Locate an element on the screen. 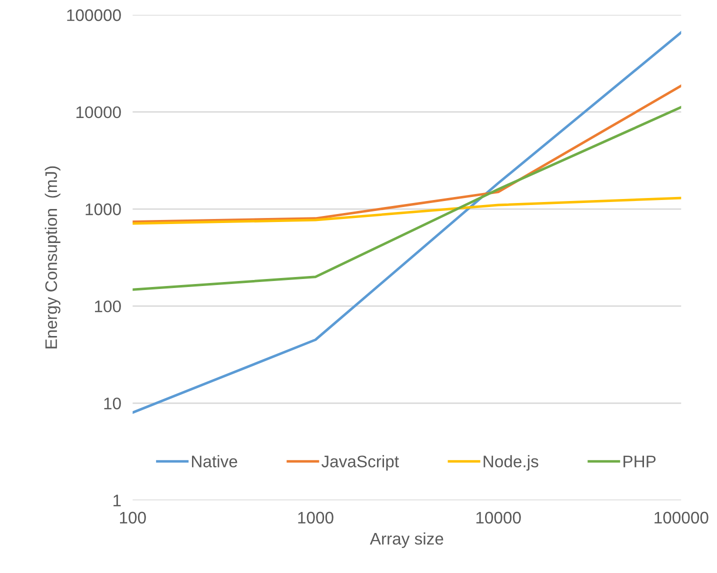 This screenshot has width=717, height=573. x-tick-label: 100000 is located at coordinates (681, 518).